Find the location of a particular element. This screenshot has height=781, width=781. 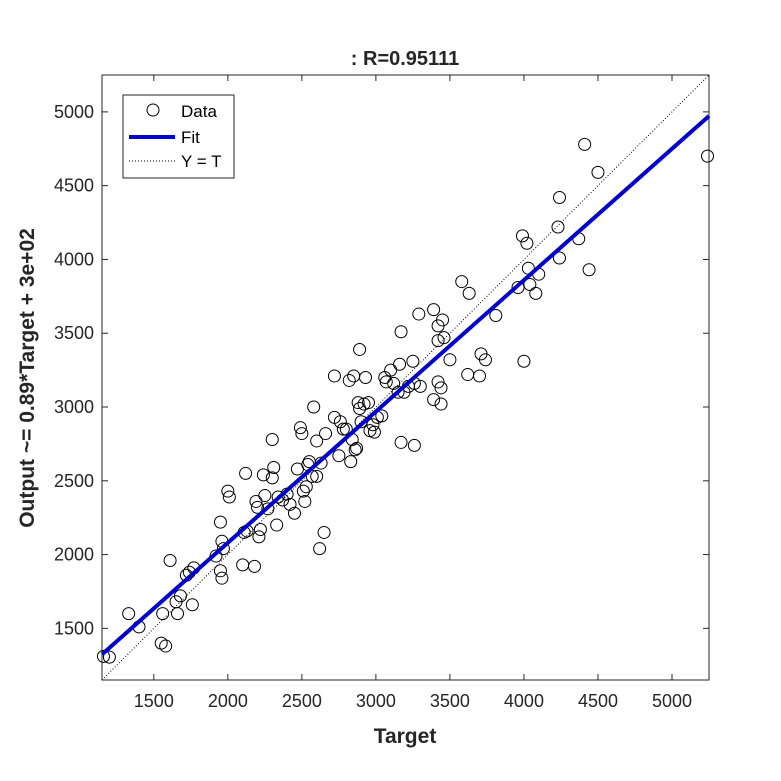

legend-label-identity: Y = T is located at coordinates (201, 161).